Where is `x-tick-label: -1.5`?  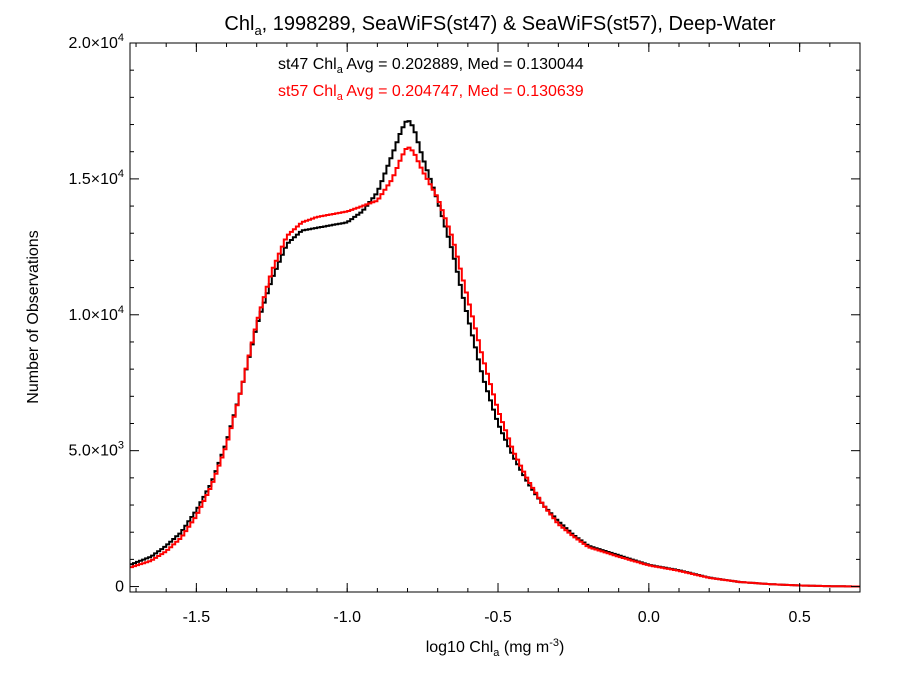
x-tick-label: -1.5 is located at coordinates (197, 617).